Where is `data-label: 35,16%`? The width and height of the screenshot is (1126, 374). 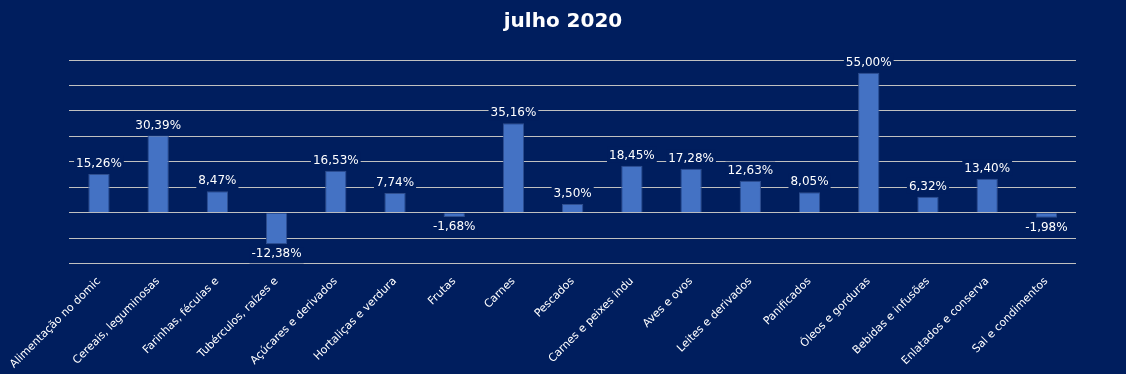 data-label: 35,16% is located at coordinates (513, 112).